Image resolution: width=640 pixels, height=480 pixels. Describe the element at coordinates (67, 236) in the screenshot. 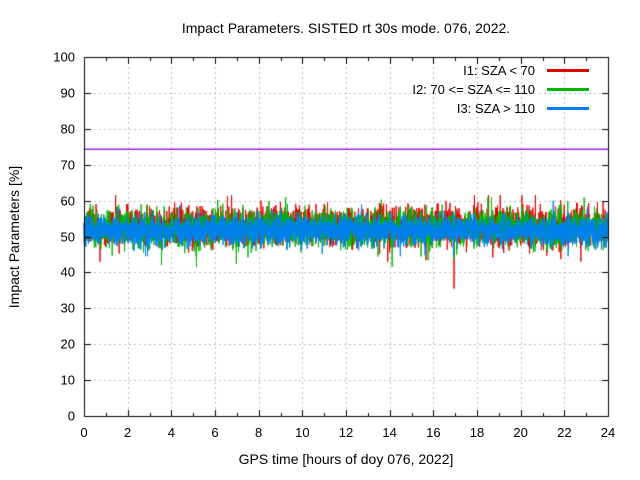

I see `y-tick-label: 50` at that location.